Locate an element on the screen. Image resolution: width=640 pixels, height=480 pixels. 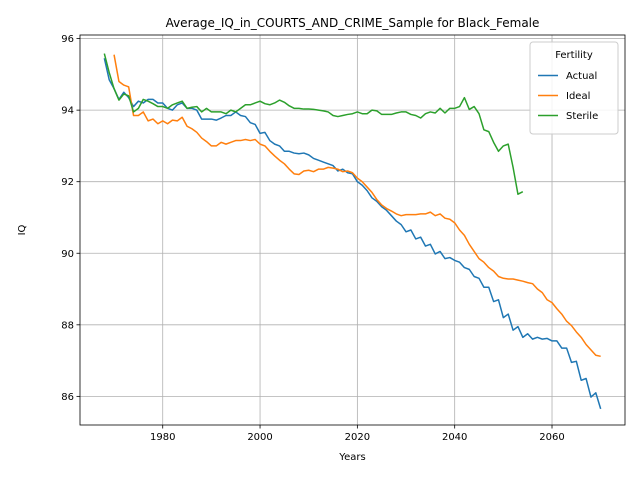
legend: Fertility Actual Ideal Sterile is located at coordinates (574, 88).